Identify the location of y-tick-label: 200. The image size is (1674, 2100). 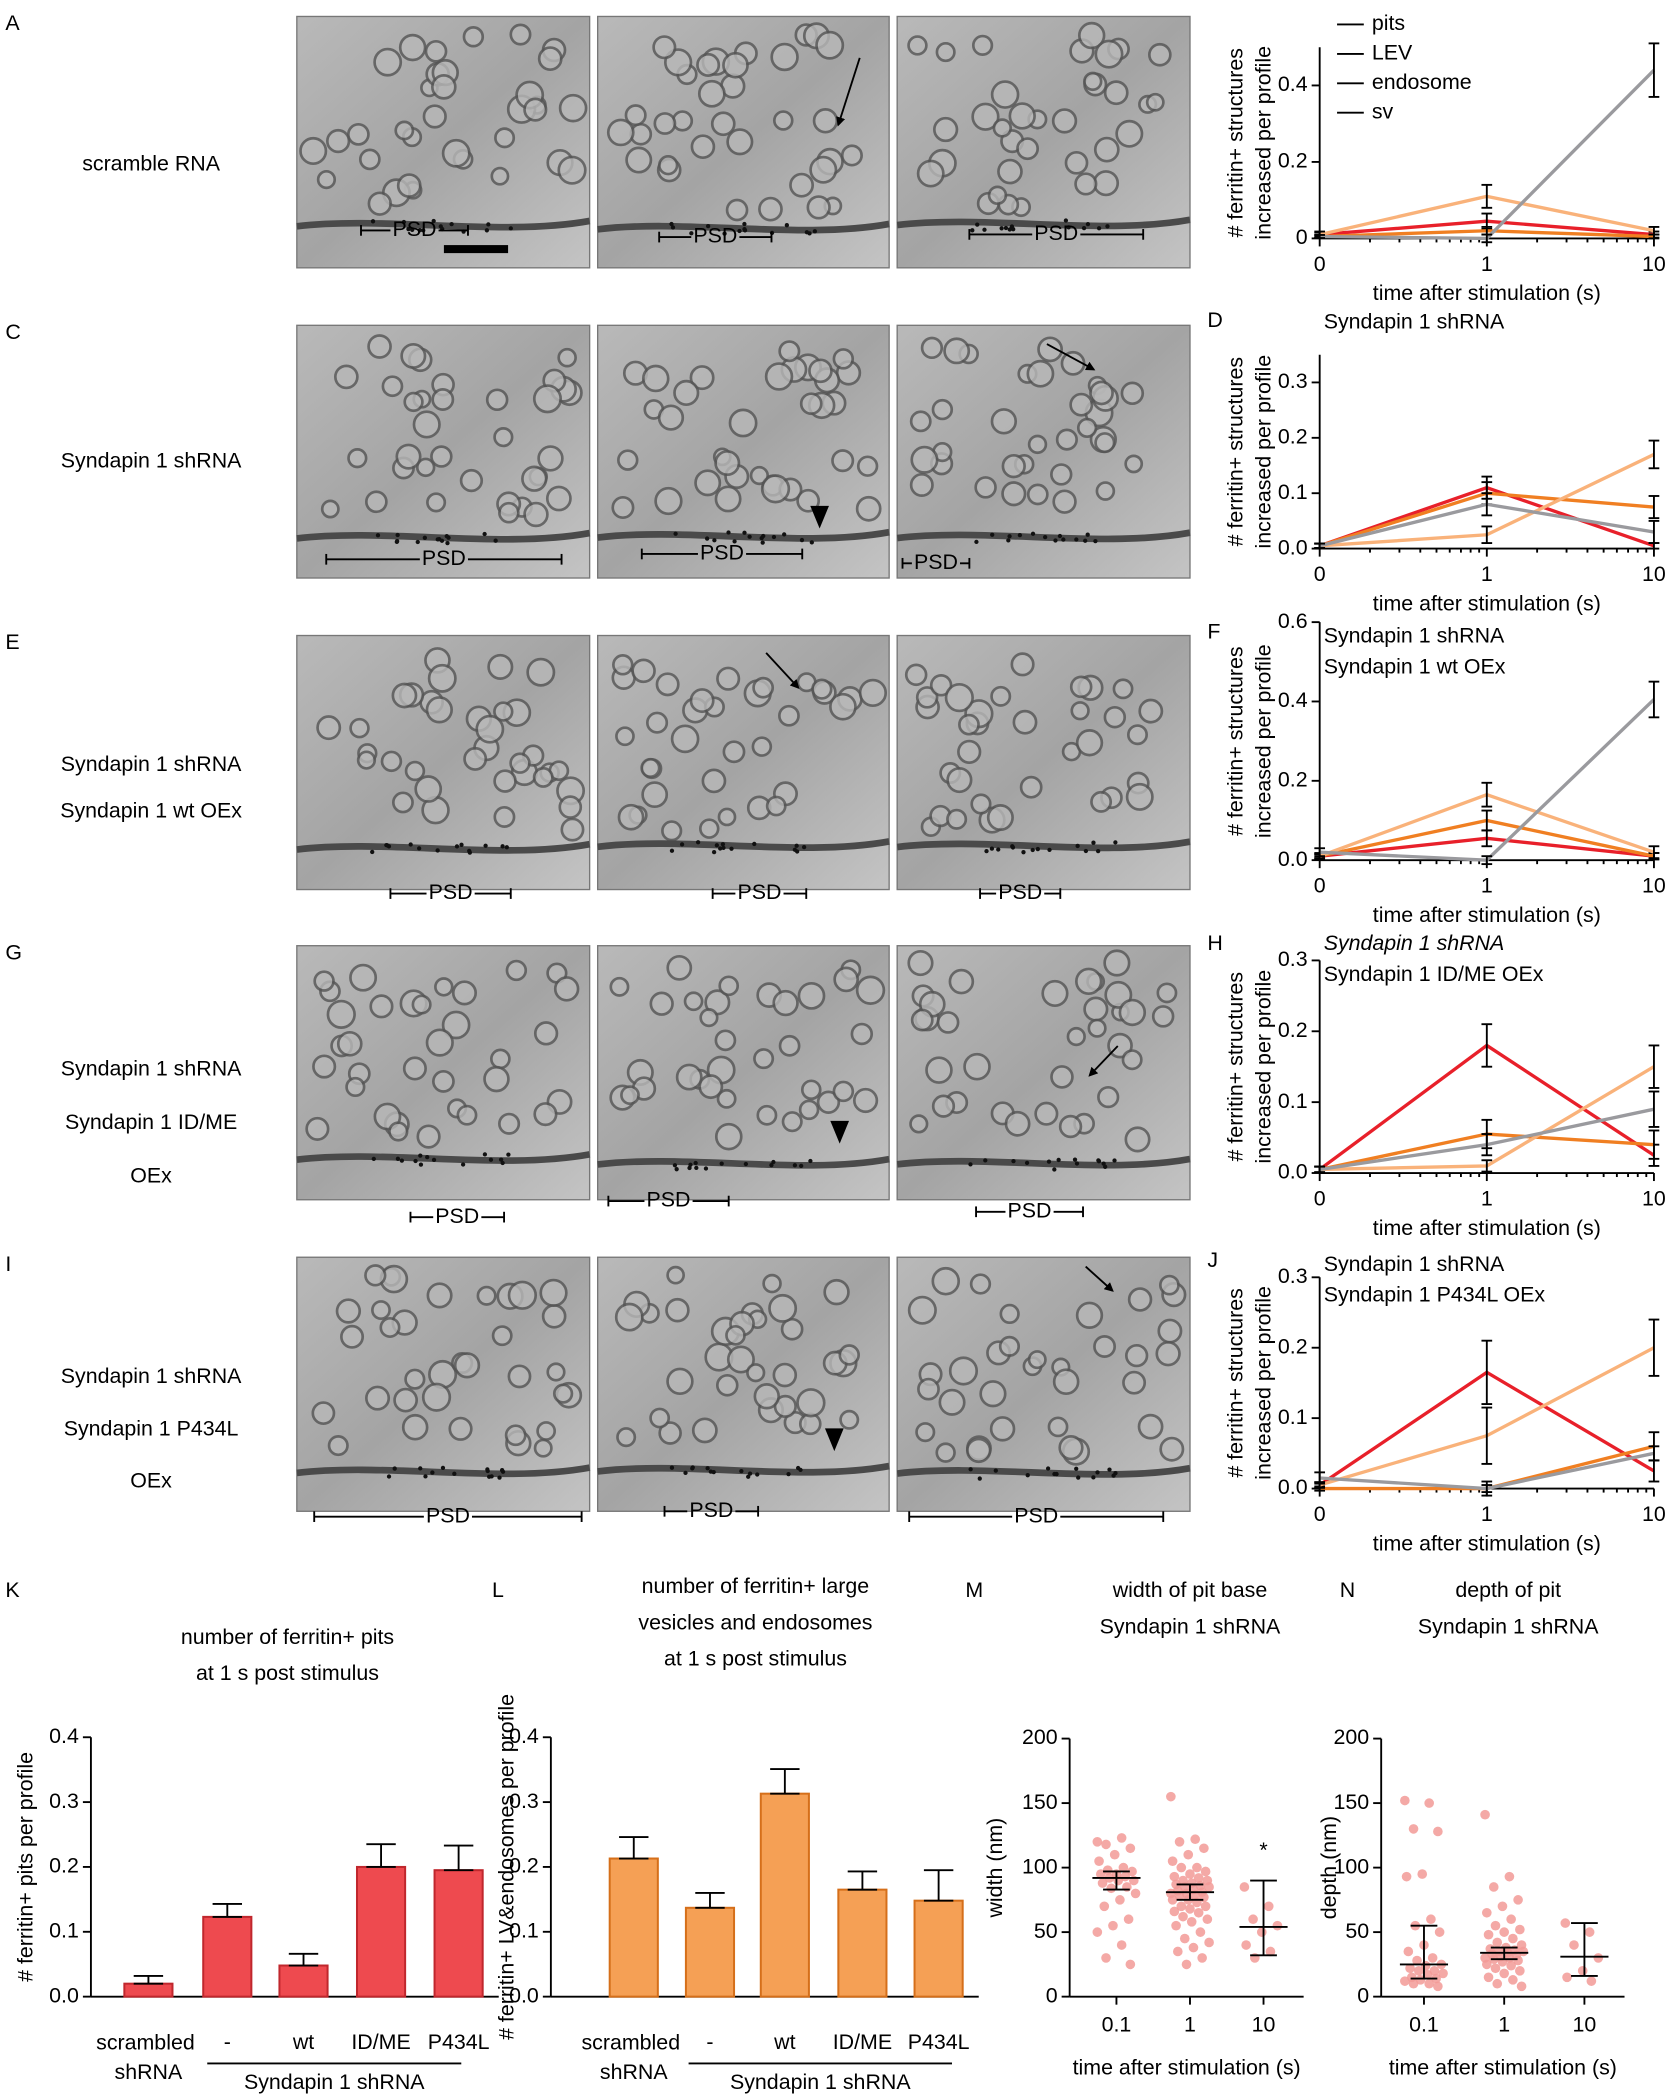
(1351, 1737).